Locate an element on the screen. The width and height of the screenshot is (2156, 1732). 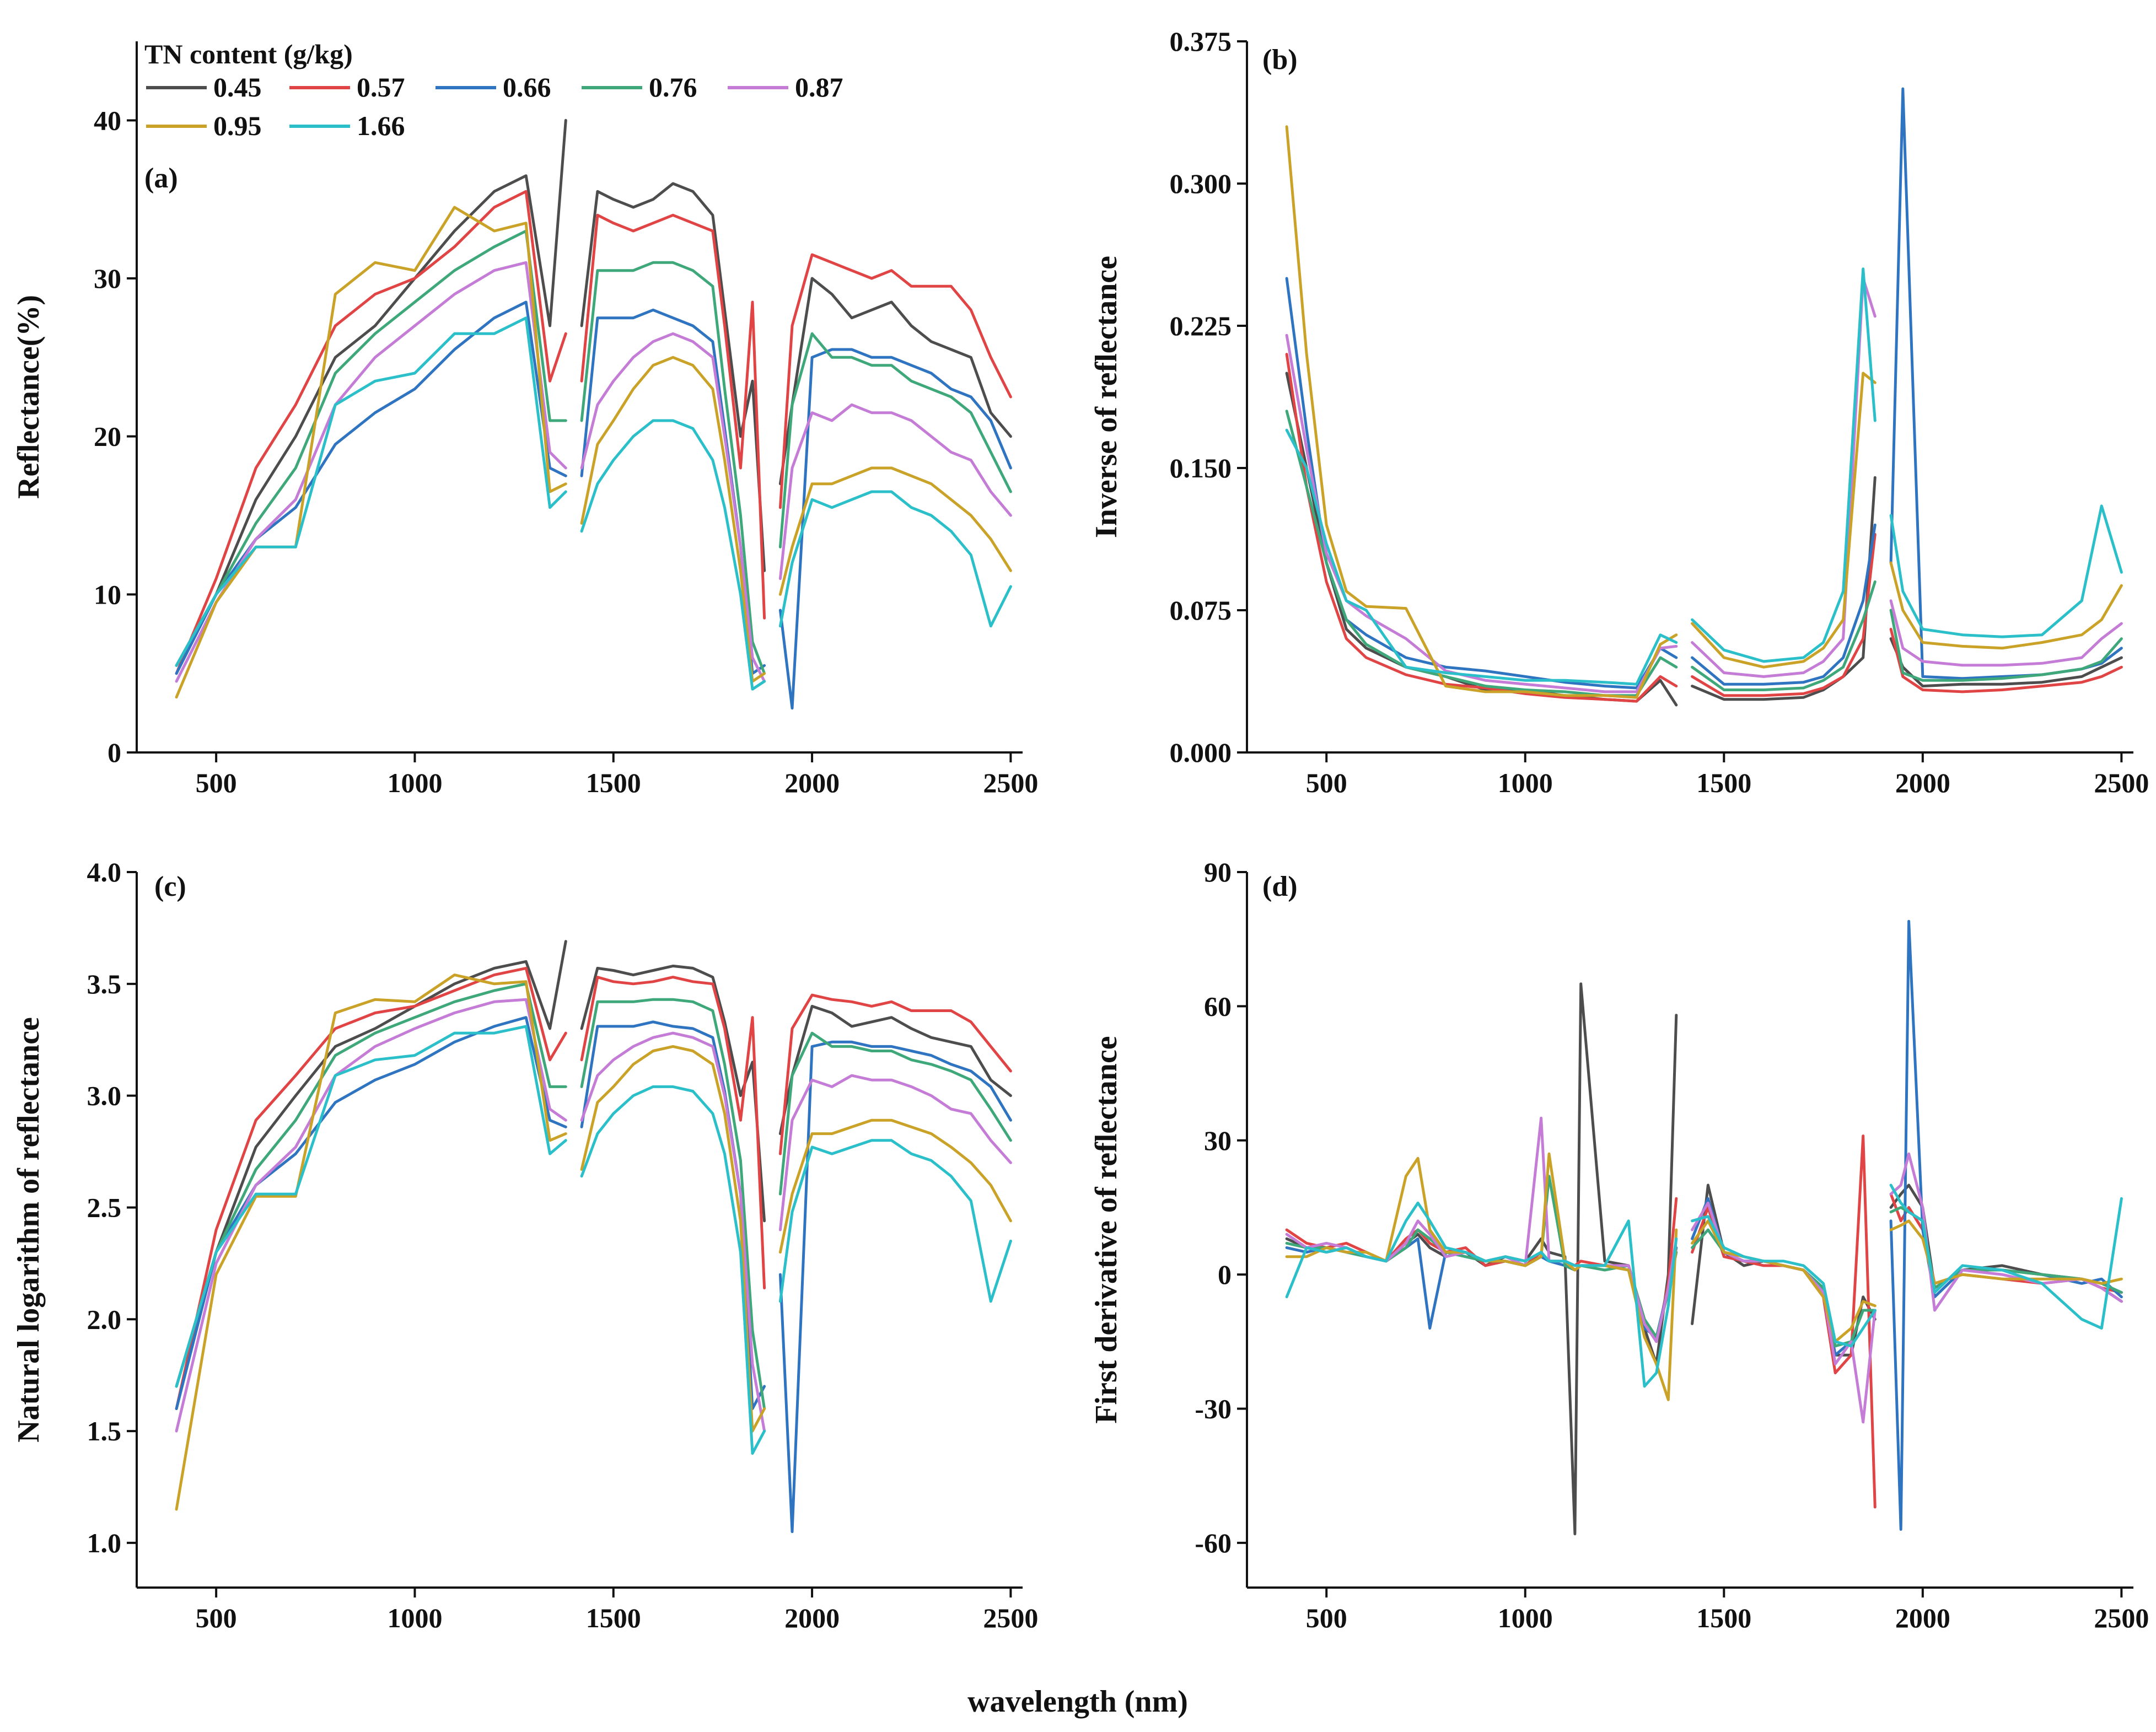
series-line-0-95-seg1 is located at coordinates (371, 1242).